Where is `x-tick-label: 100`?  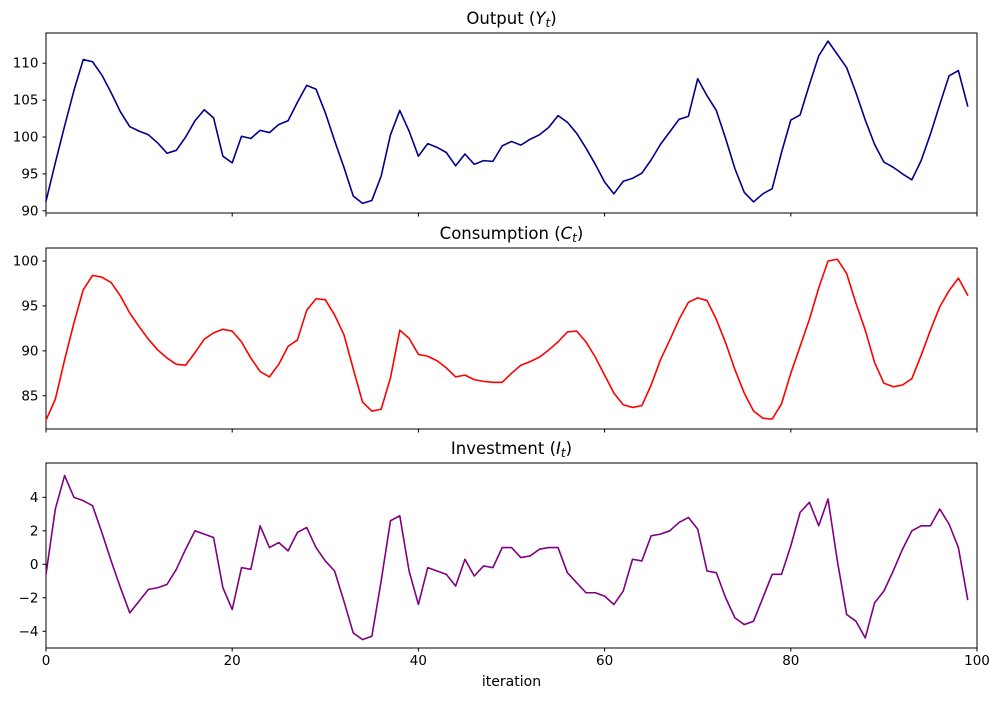
x-tick-label: 100 is located at coordinates (977, 661).